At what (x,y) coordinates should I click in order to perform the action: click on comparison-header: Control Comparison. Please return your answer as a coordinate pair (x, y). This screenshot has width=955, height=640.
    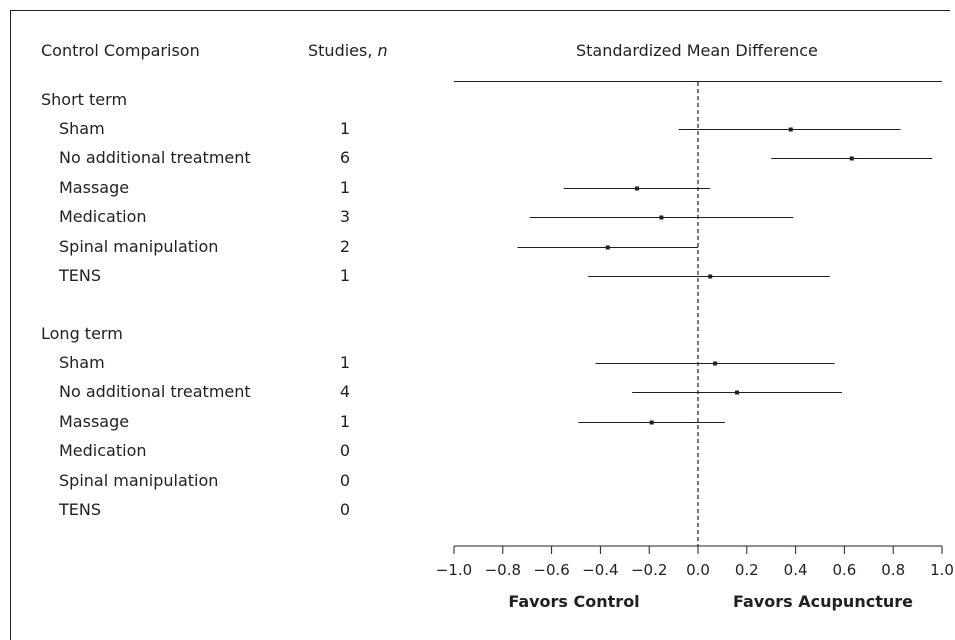
    Looking at the image, I should click on (120, 50).